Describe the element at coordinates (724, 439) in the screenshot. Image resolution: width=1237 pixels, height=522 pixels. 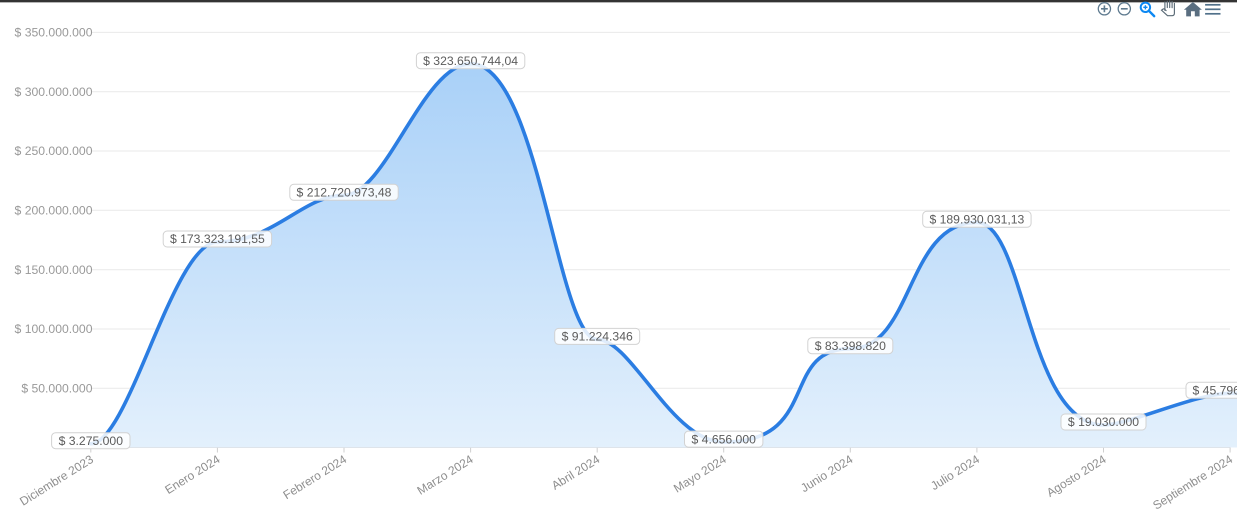
I see `svg-text: $ 4.656.000` at that location.